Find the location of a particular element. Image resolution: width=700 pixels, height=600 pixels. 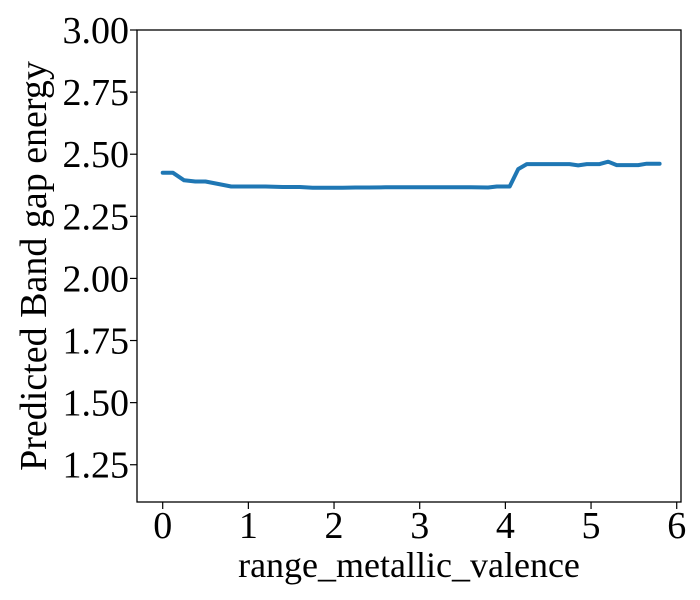

x-tick-label: 4 is located at coordinates (505, 526).